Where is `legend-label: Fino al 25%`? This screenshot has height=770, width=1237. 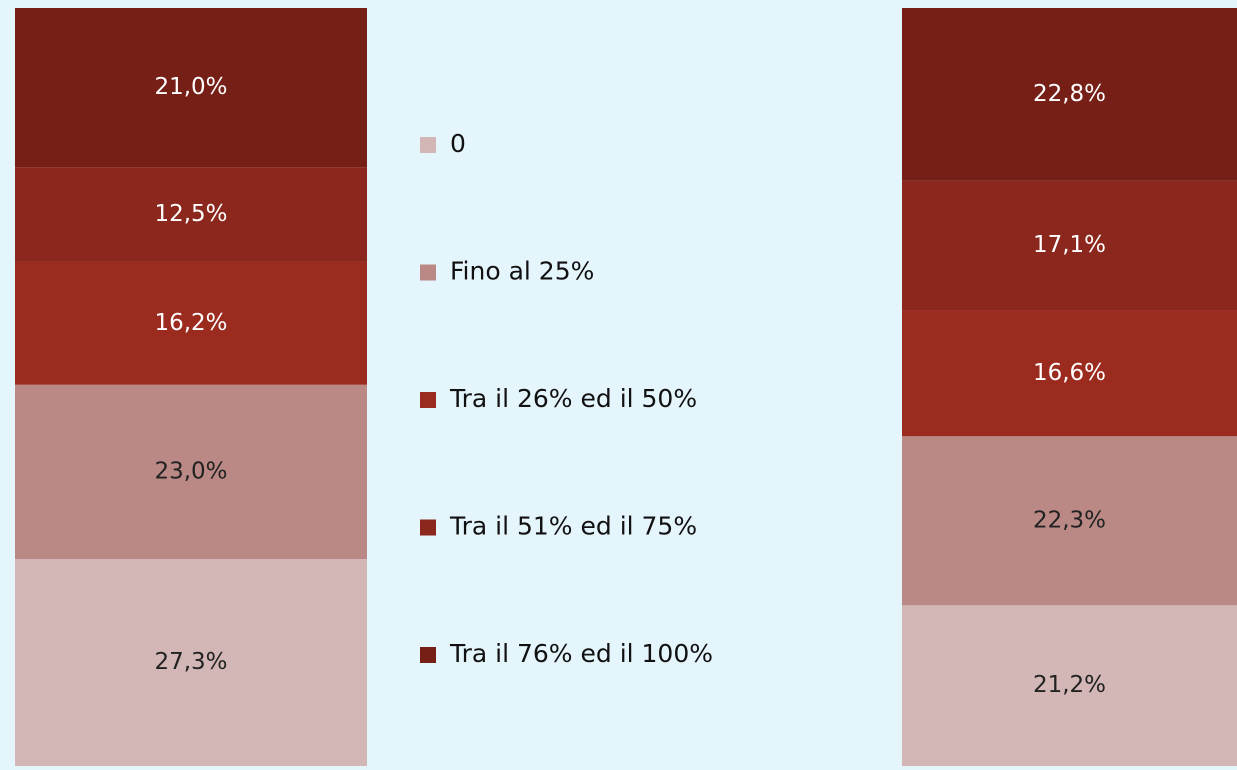 legend-label: Fino al 25% is located at coordinates (522, 271).